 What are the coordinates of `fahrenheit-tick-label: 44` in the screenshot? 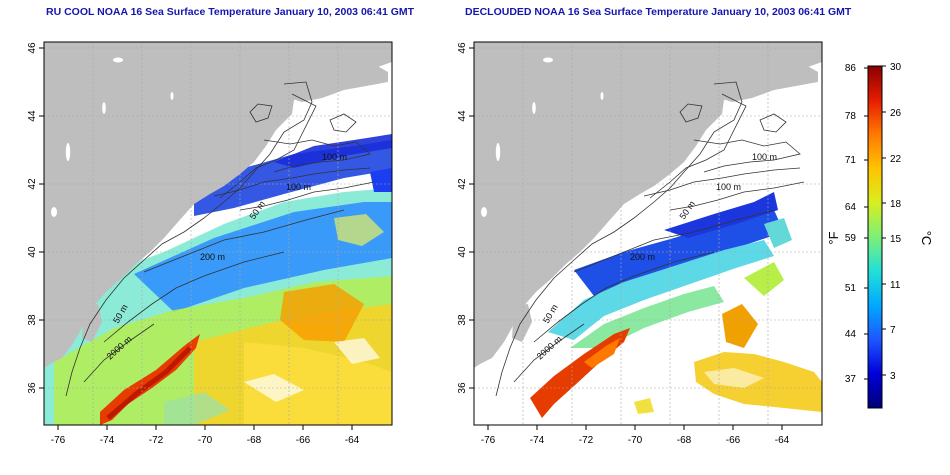 It's located at (851, 334).